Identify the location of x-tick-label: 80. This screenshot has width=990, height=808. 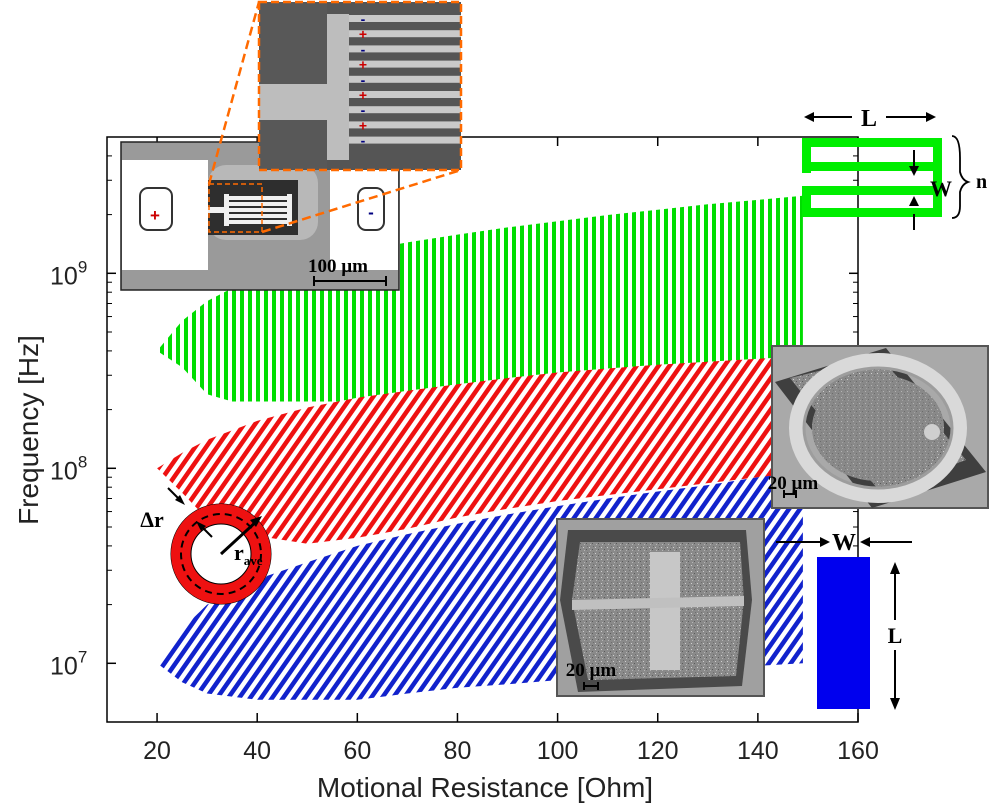
(458, 751).